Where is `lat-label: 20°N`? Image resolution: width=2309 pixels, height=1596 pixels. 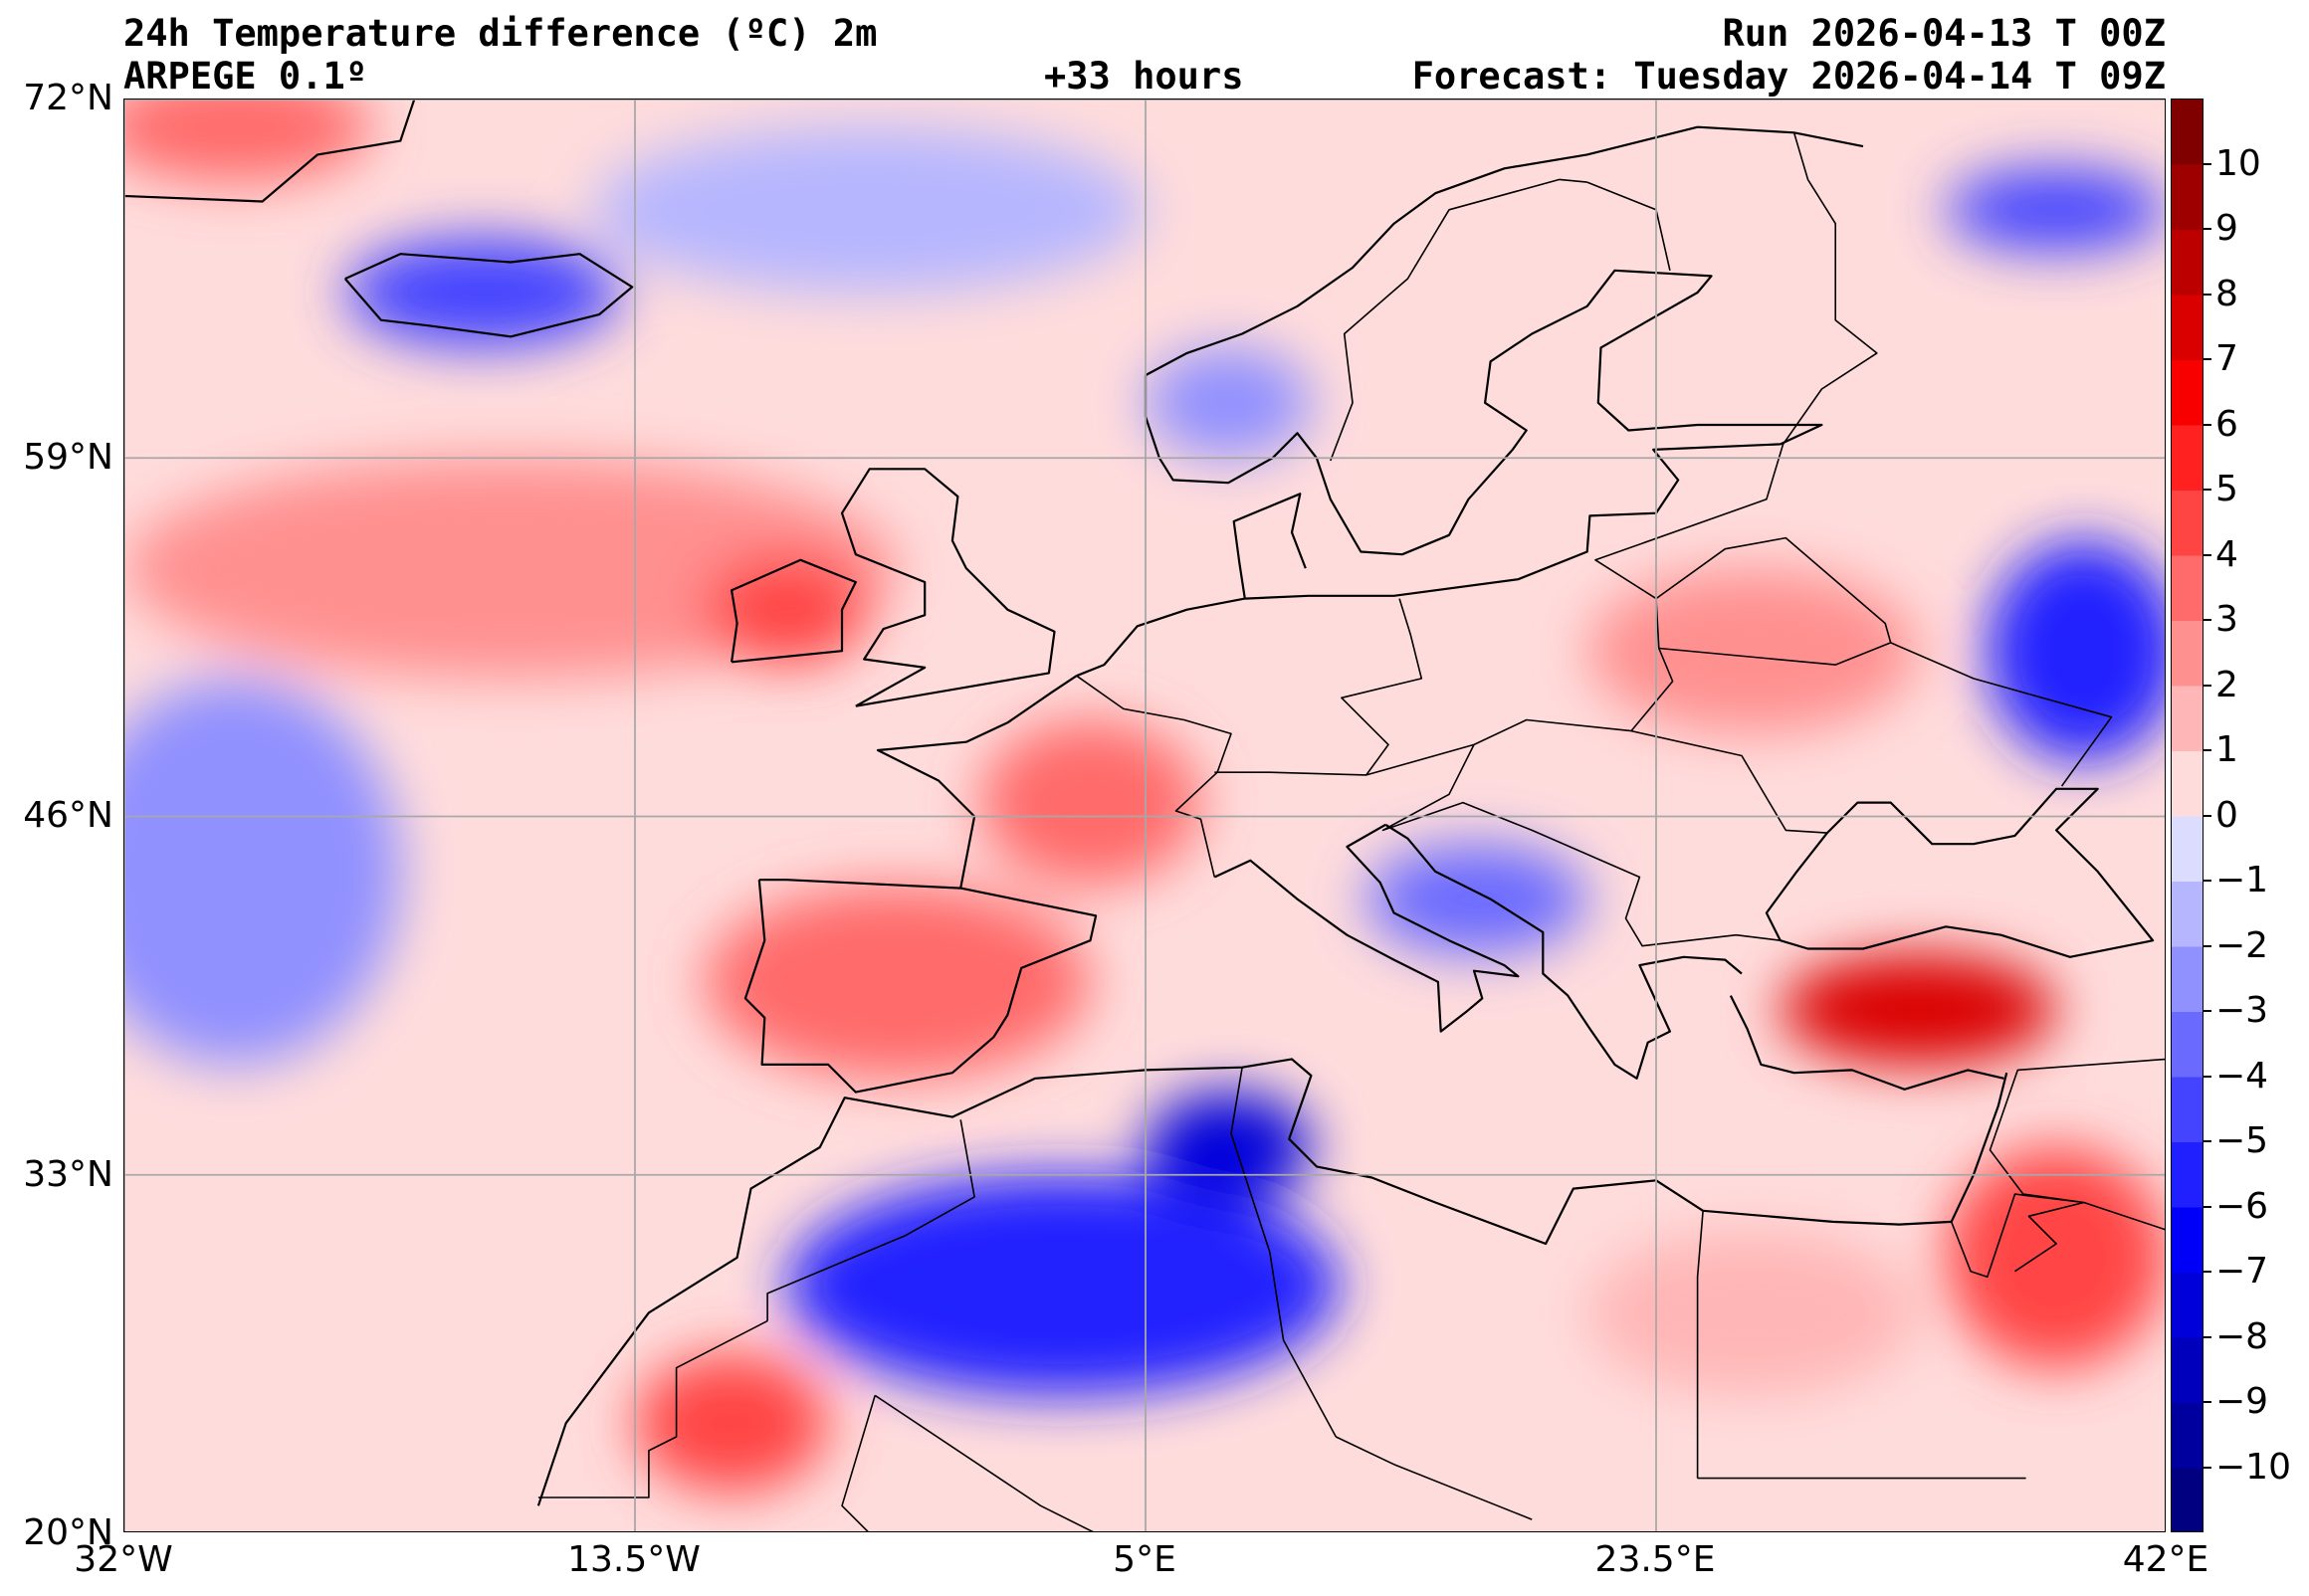
lat-label: 20°N is located at coordinates (68, 1532).